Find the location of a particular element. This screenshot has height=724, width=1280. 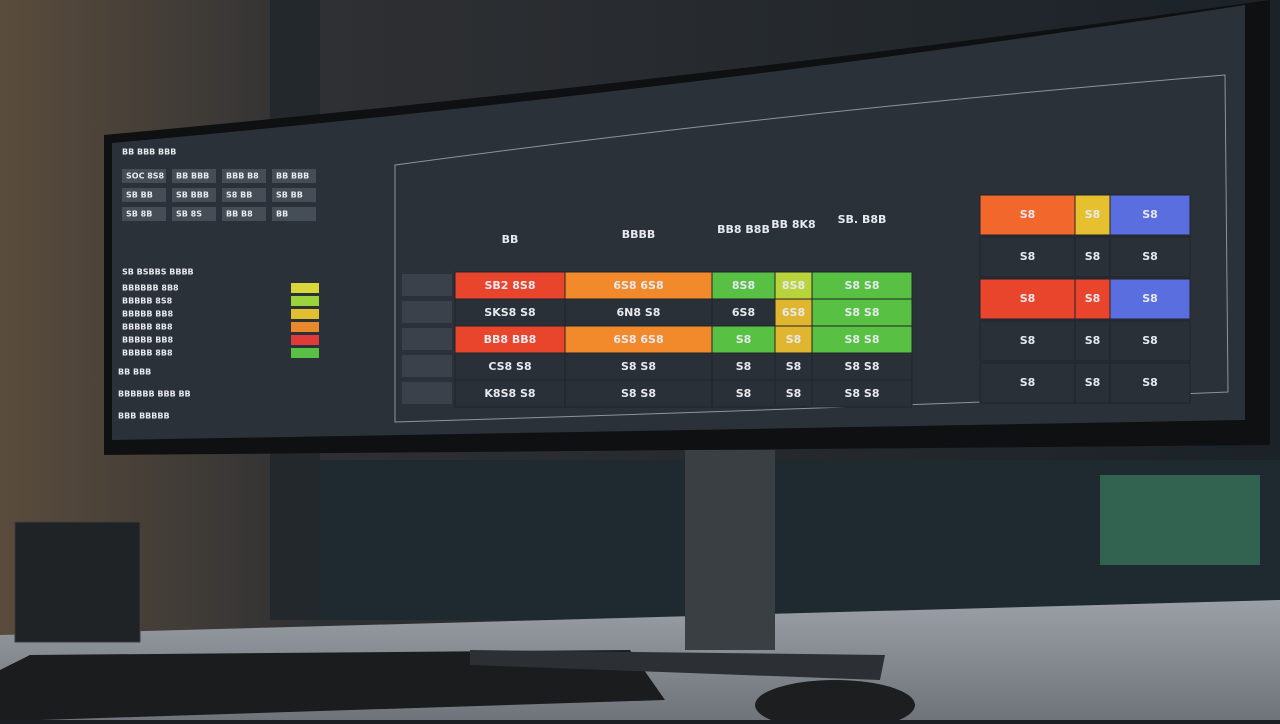

button-label: BBB B8 is located at coordinates (242, 176).